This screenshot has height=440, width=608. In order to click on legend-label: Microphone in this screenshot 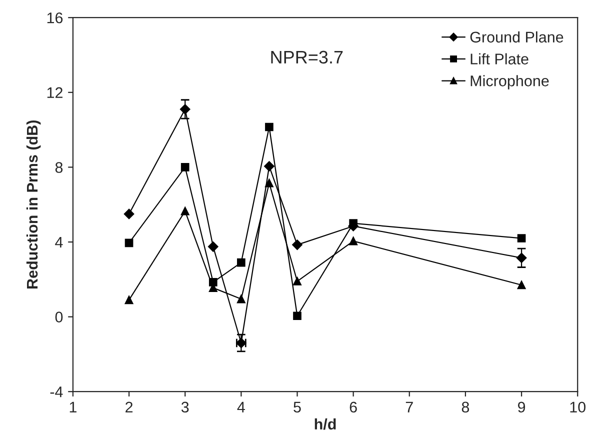, I will do `click(509, 82)`.